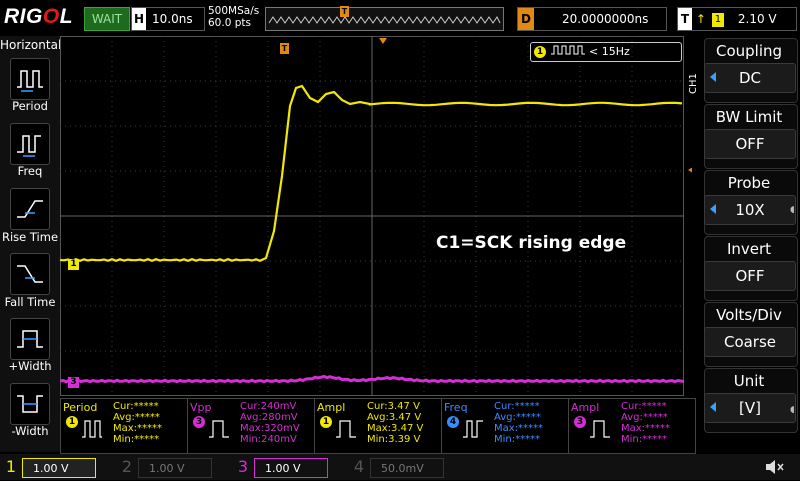 The image size is (800, 481). Describe the element at coordinates (567, 50) in the screenshot. I see `pulse-icon` at that location.